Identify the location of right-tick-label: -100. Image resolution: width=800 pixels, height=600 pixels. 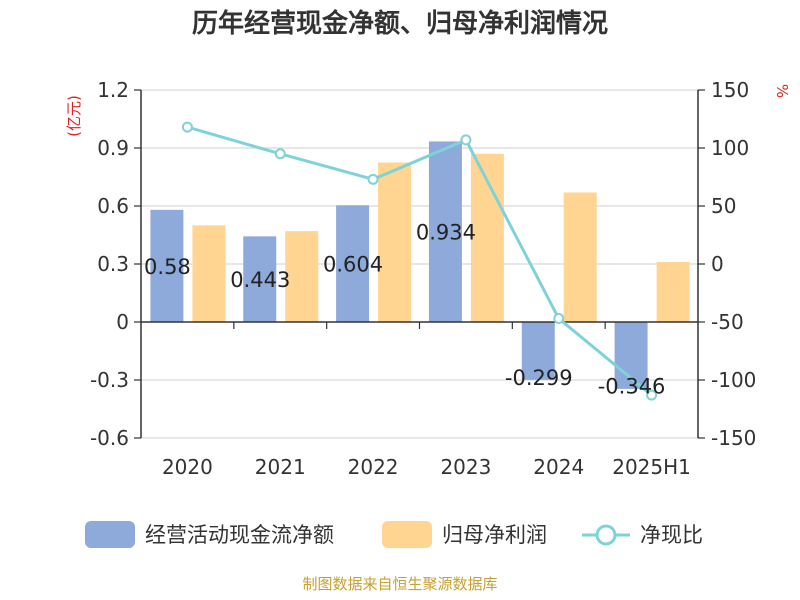
(733, 380).